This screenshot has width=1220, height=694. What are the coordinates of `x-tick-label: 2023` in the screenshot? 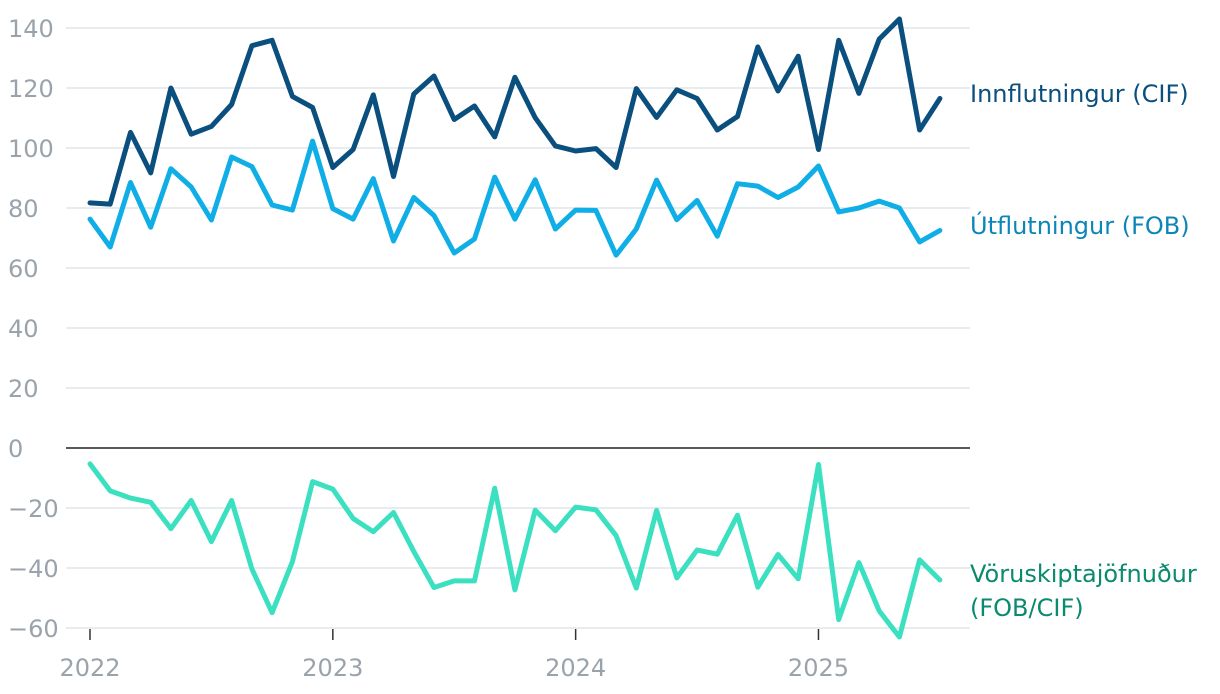 It's located at (332, 668).